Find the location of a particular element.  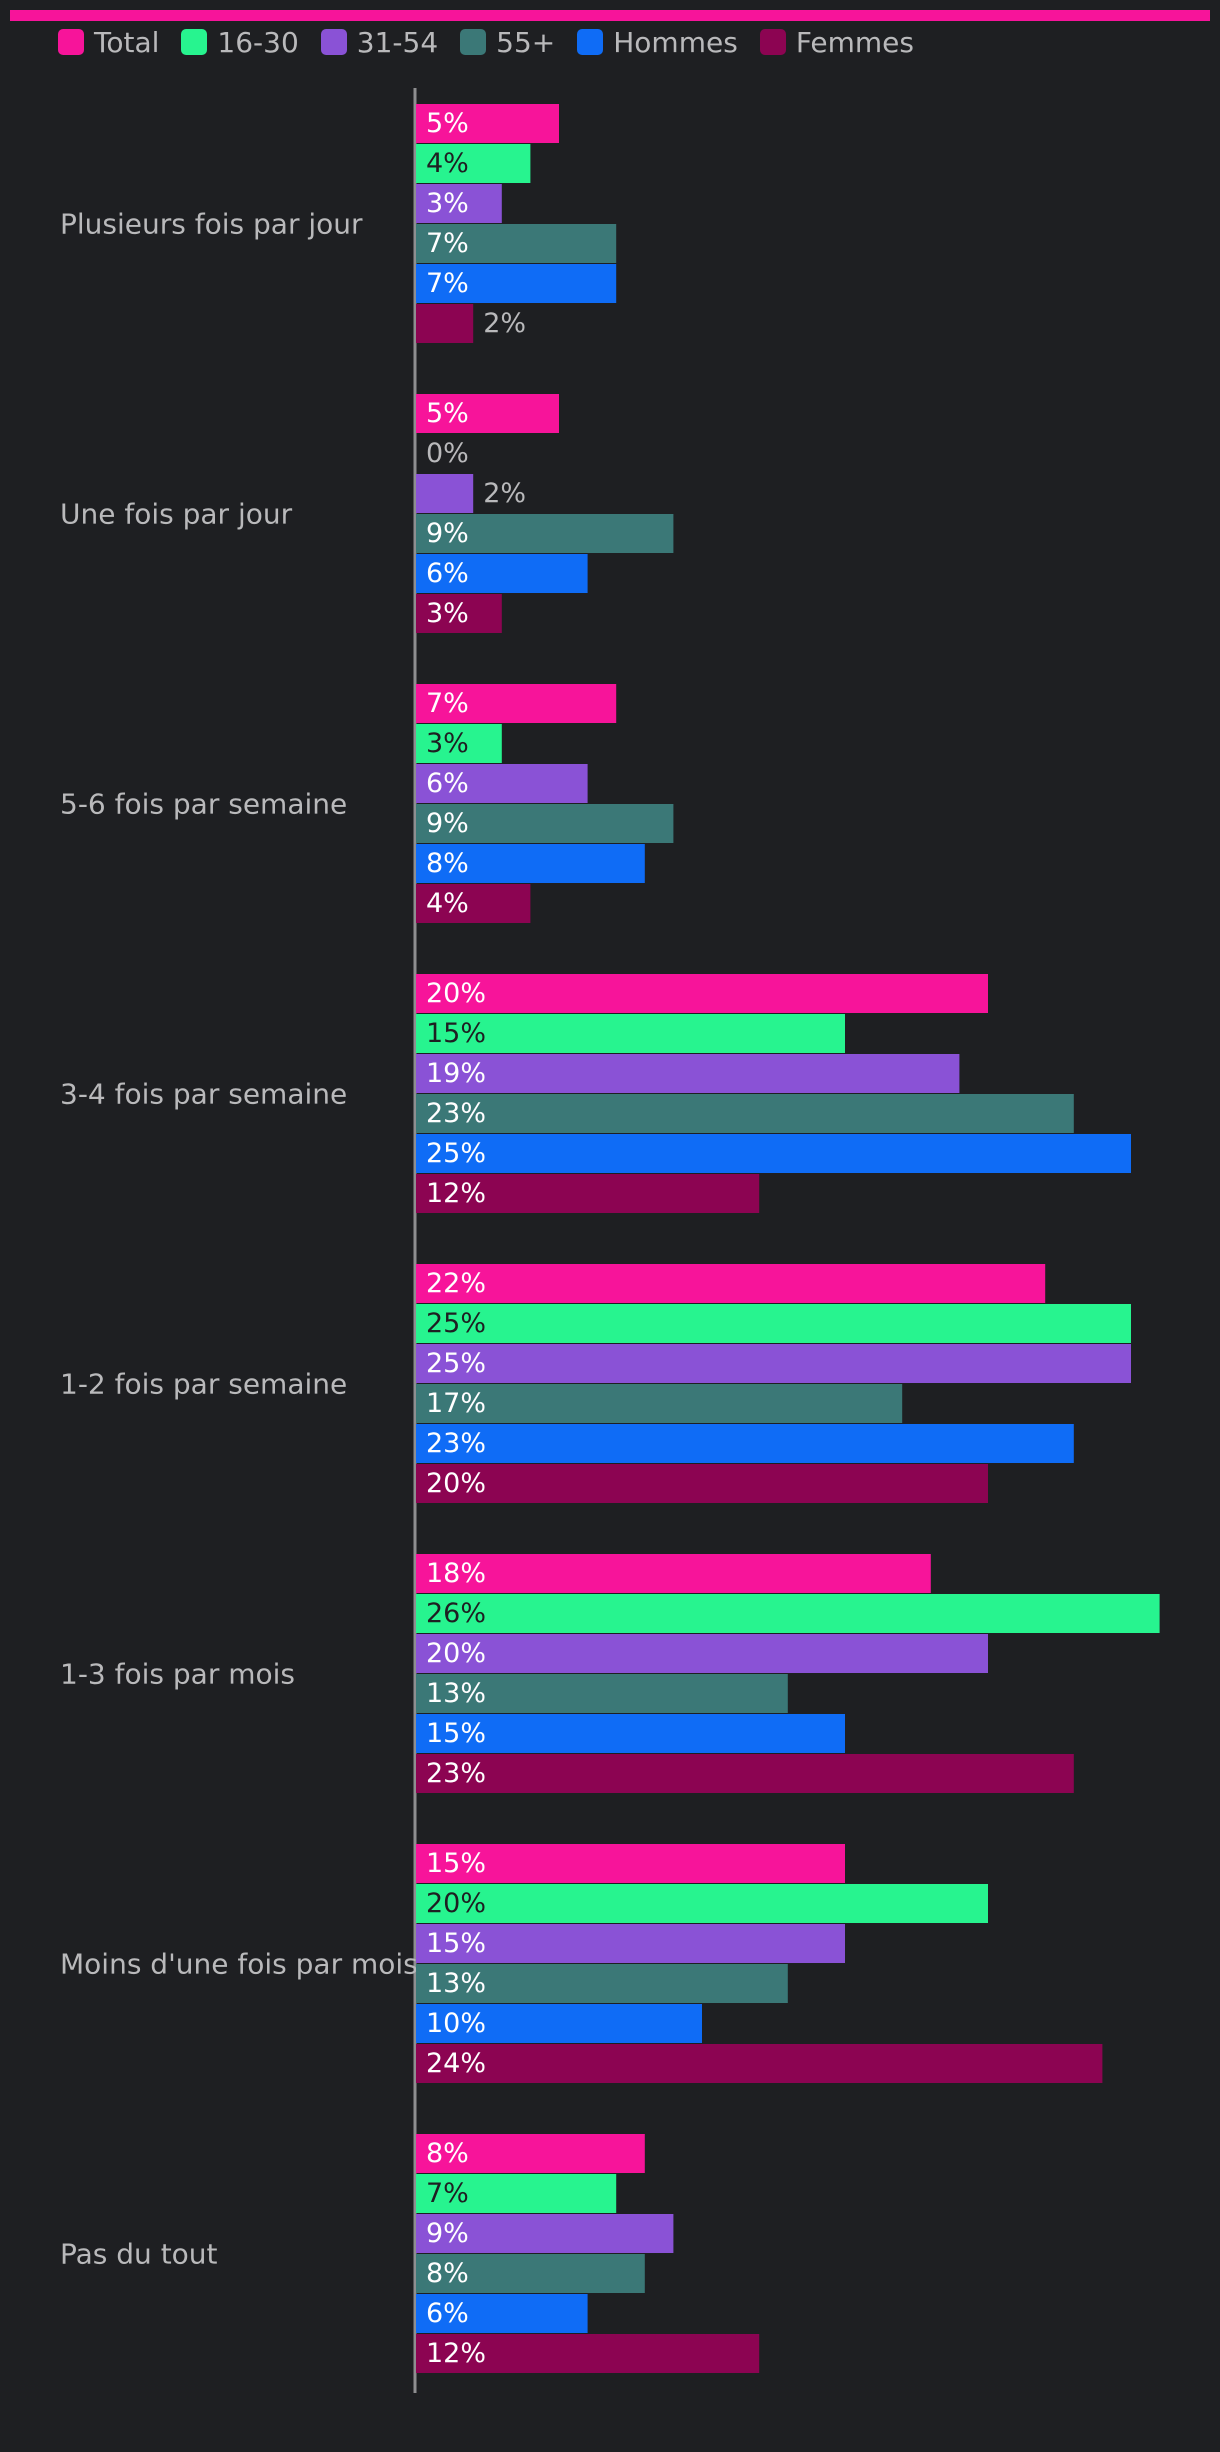

legend-item: Hommes is located at coordinates (657, 42).